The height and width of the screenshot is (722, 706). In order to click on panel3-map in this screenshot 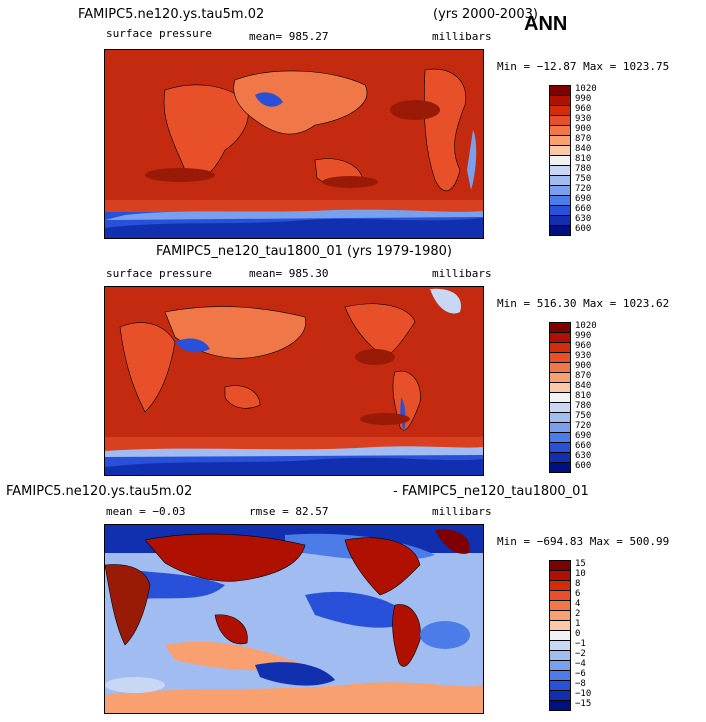, I will do `click(294, 619)`.